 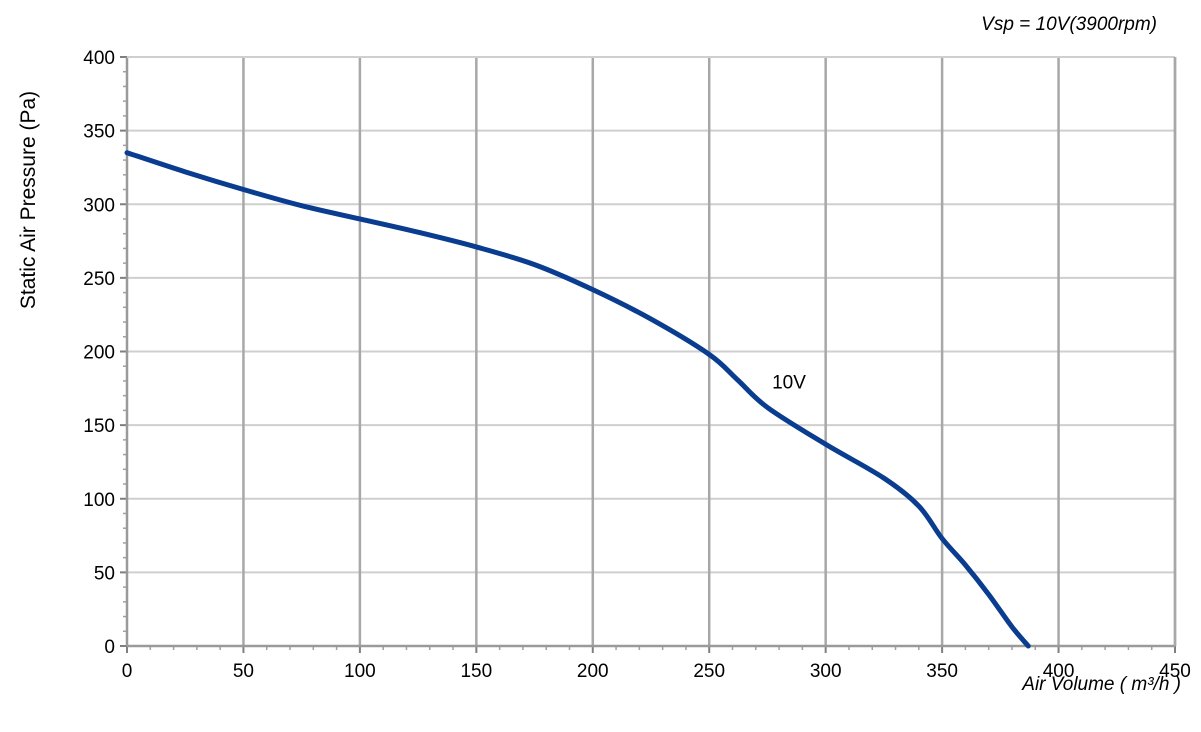 What do you see at coordinates (99, 205) in the screenshot?
I see `y-tick-label: 300` at bounding box center [99, 205].